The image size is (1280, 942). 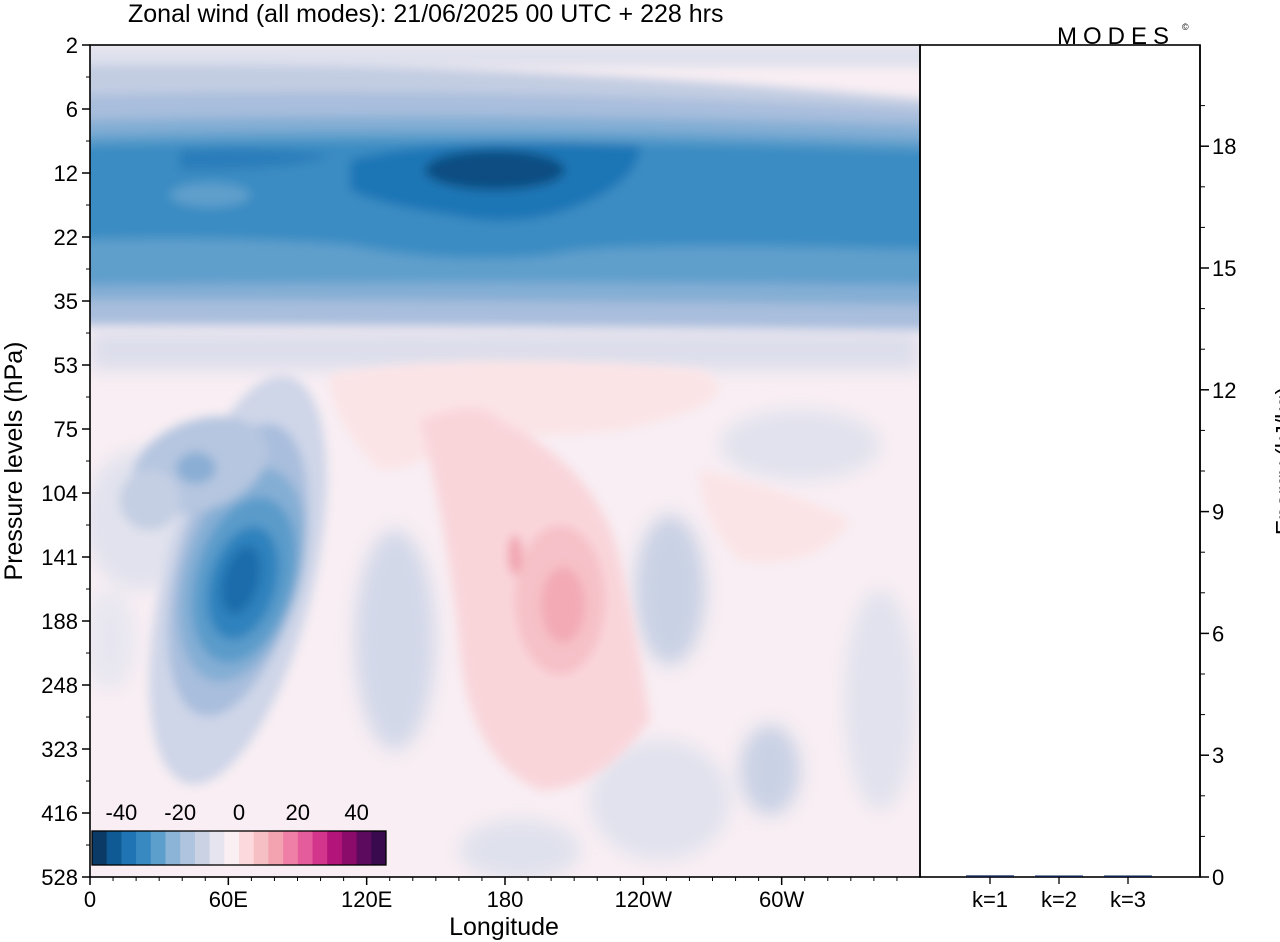 I want to click on colorbar-frame, so click(x=239, y=848).